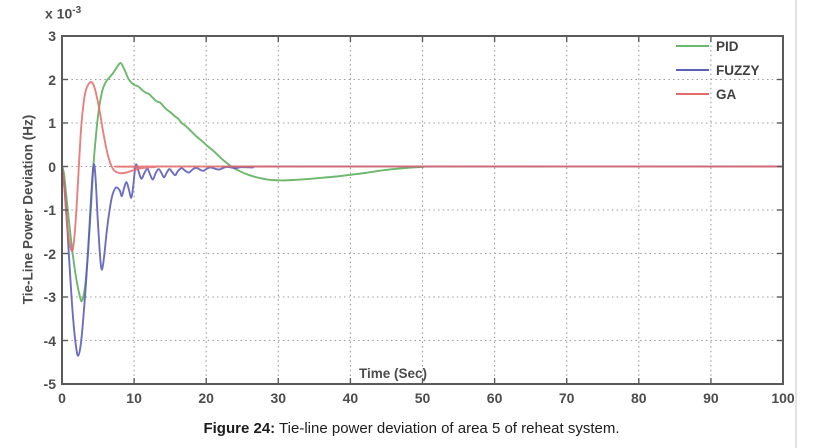 This screenshot has width=823, height=448. Describe the element at coordinates (52, 79) in the screenshot. I see `y-tick-label-2: 2` at that location.